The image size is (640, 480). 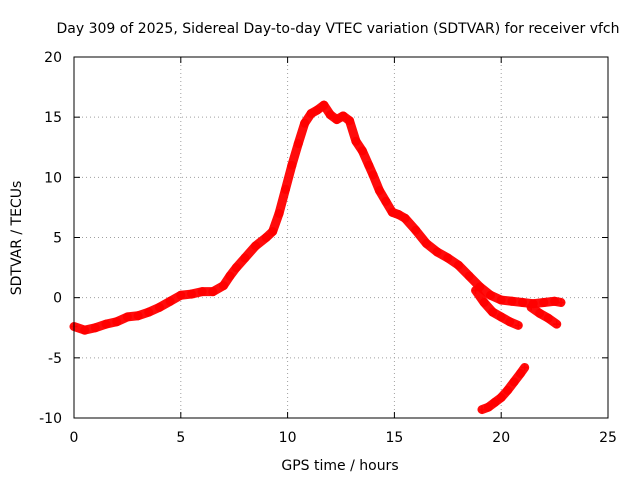 What do you see at coordinates (180, 438) in the screenshot?
I see `x-tick-label: 5` at bounding box center [180, 438].